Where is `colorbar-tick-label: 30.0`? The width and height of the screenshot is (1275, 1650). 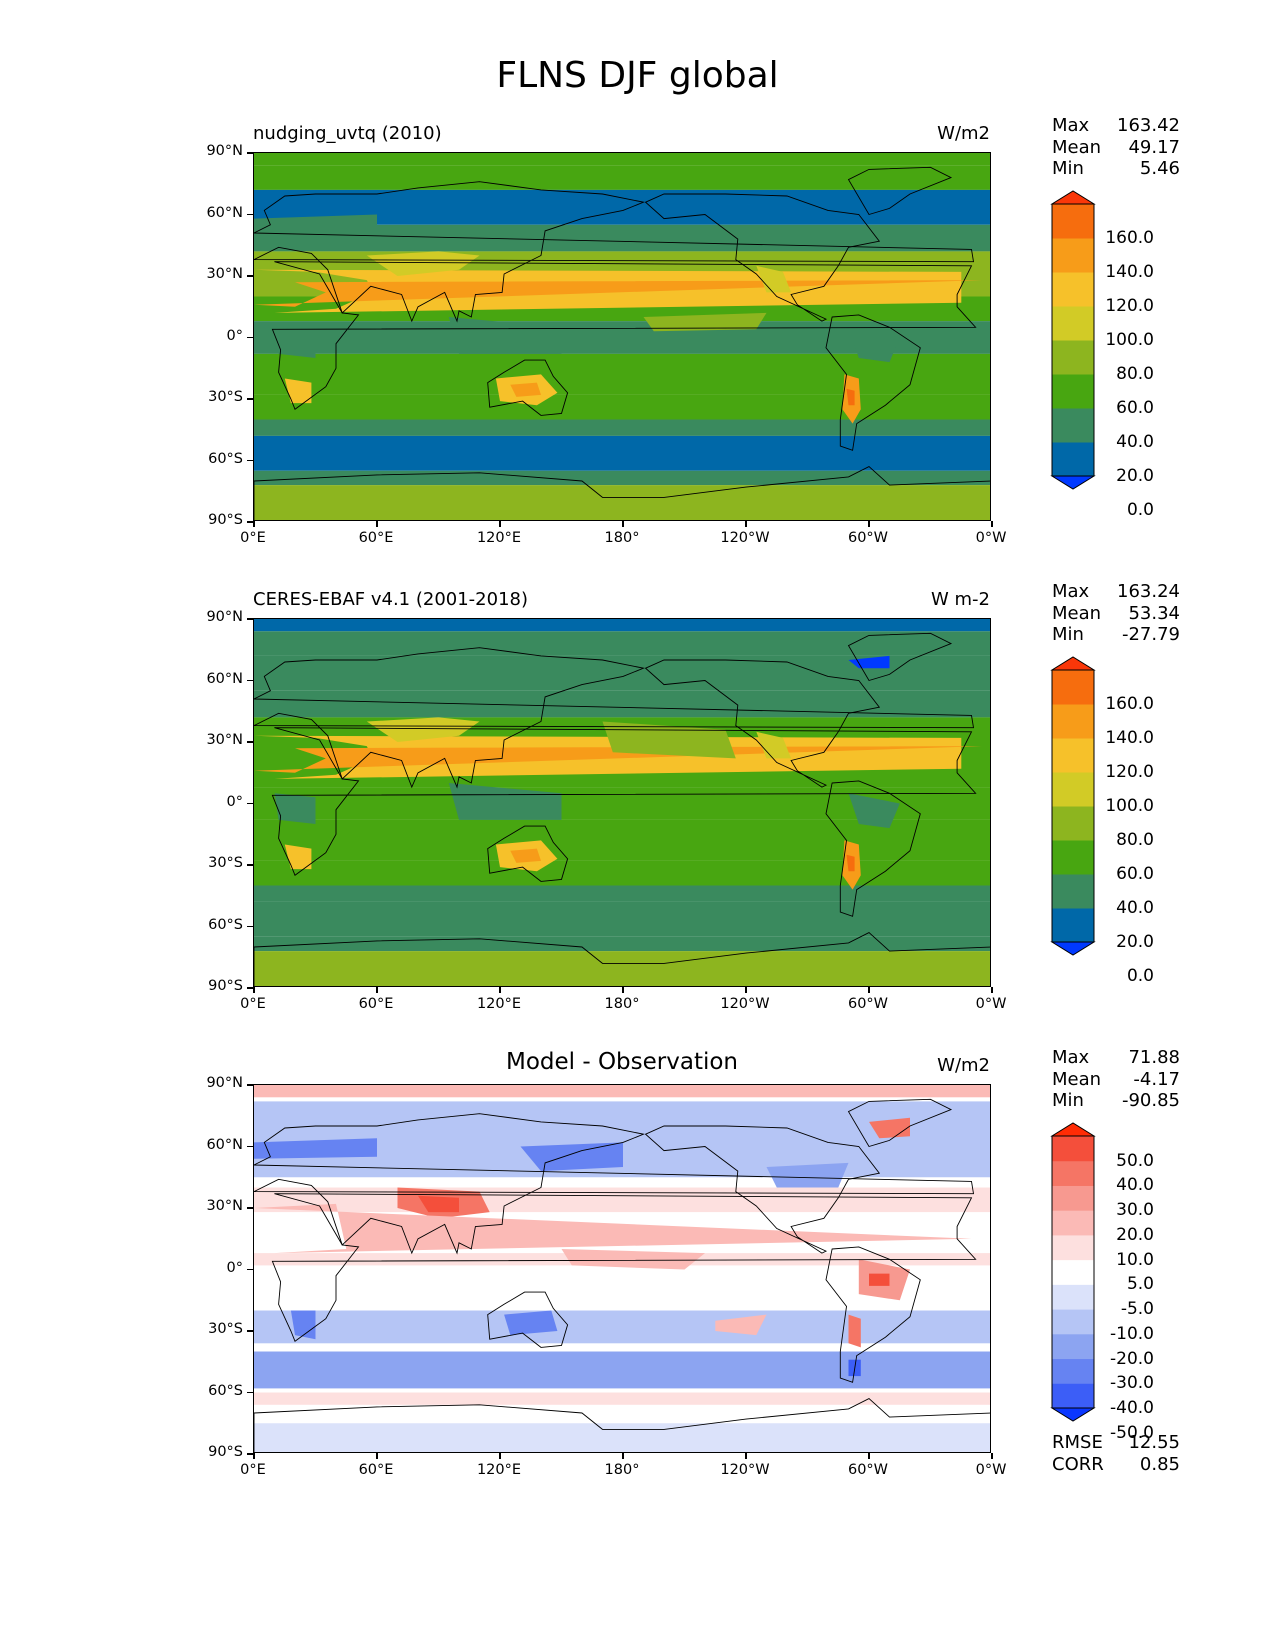 colorbar-tick-label: 30.0 is located at coordinates (1135, 1210).